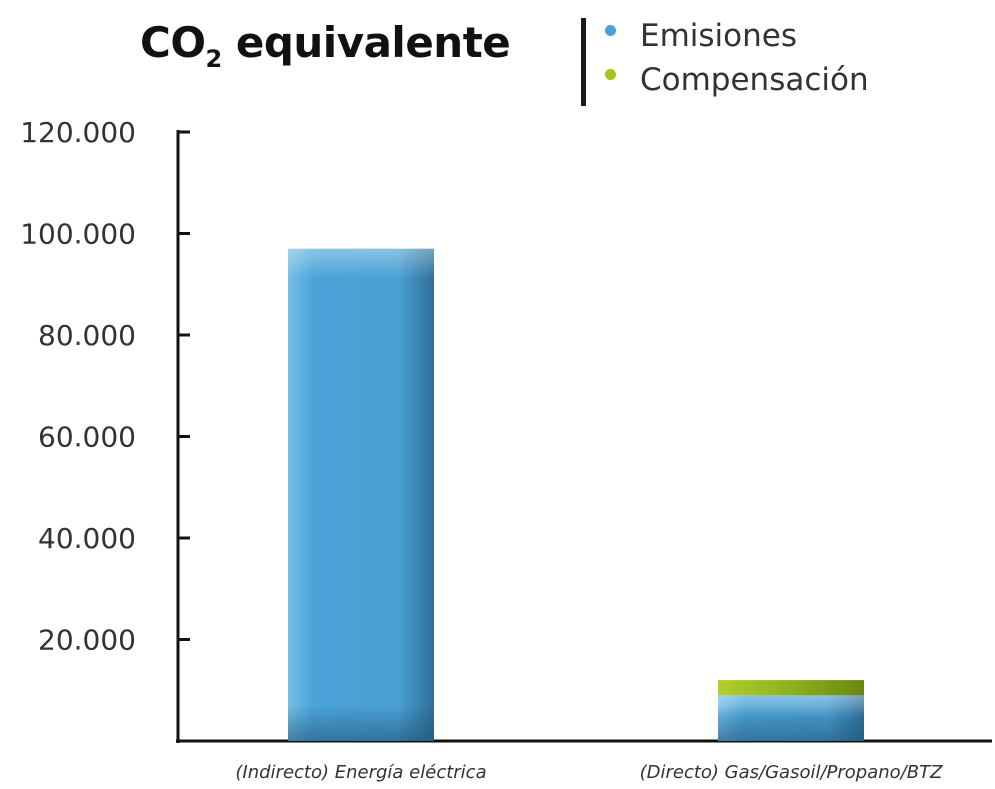 This screenshot has width=995, height=789. I want to click on legend-divider, so click(583, 62).